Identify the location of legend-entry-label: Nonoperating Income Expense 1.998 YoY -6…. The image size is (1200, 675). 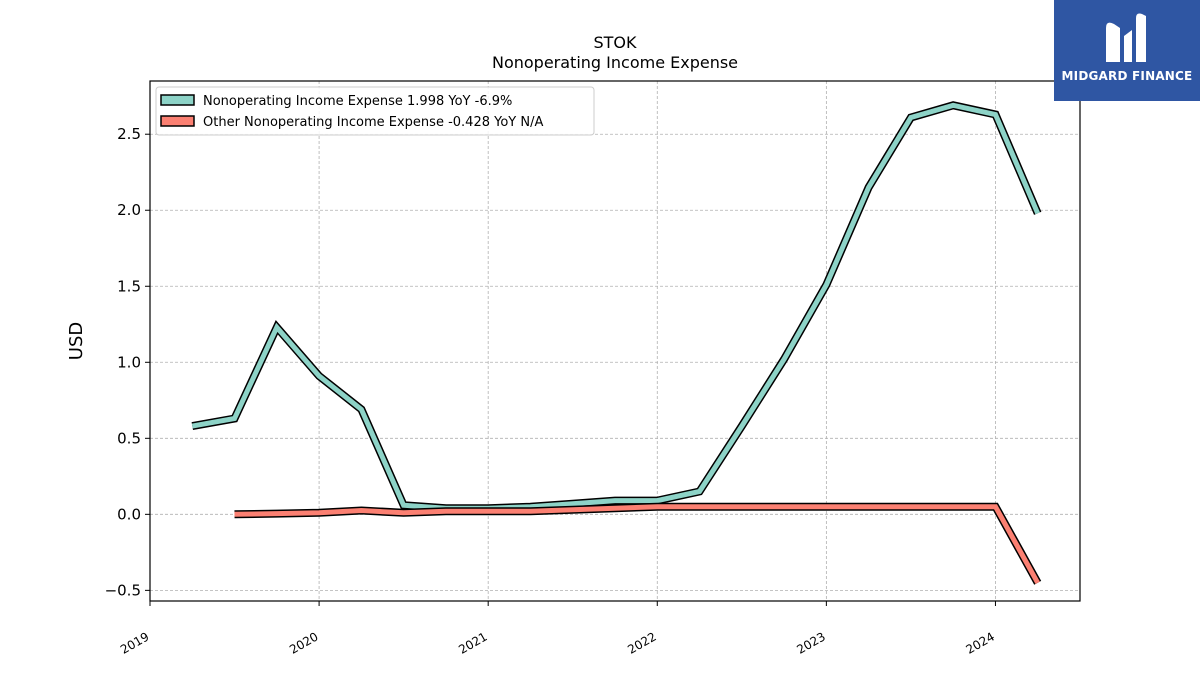
(357, 101).